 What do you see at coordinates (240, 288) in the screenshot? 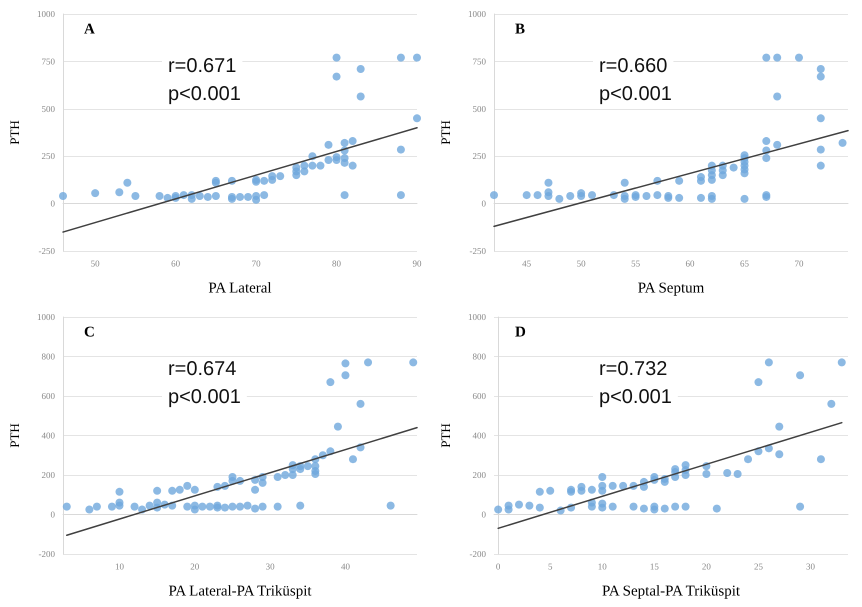
I see `x-axis-title: PA Lateral` at bounding box center [240, 288].